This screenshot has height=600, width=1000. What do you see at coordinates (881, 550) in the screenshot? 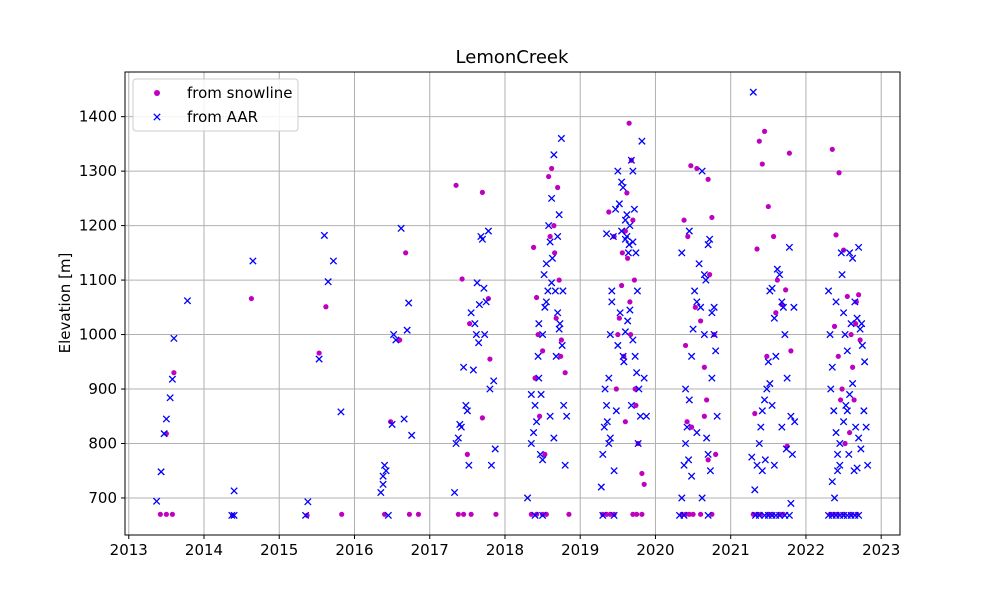
I see `x-tick-label: 2023` at bounding box center [881, 550].